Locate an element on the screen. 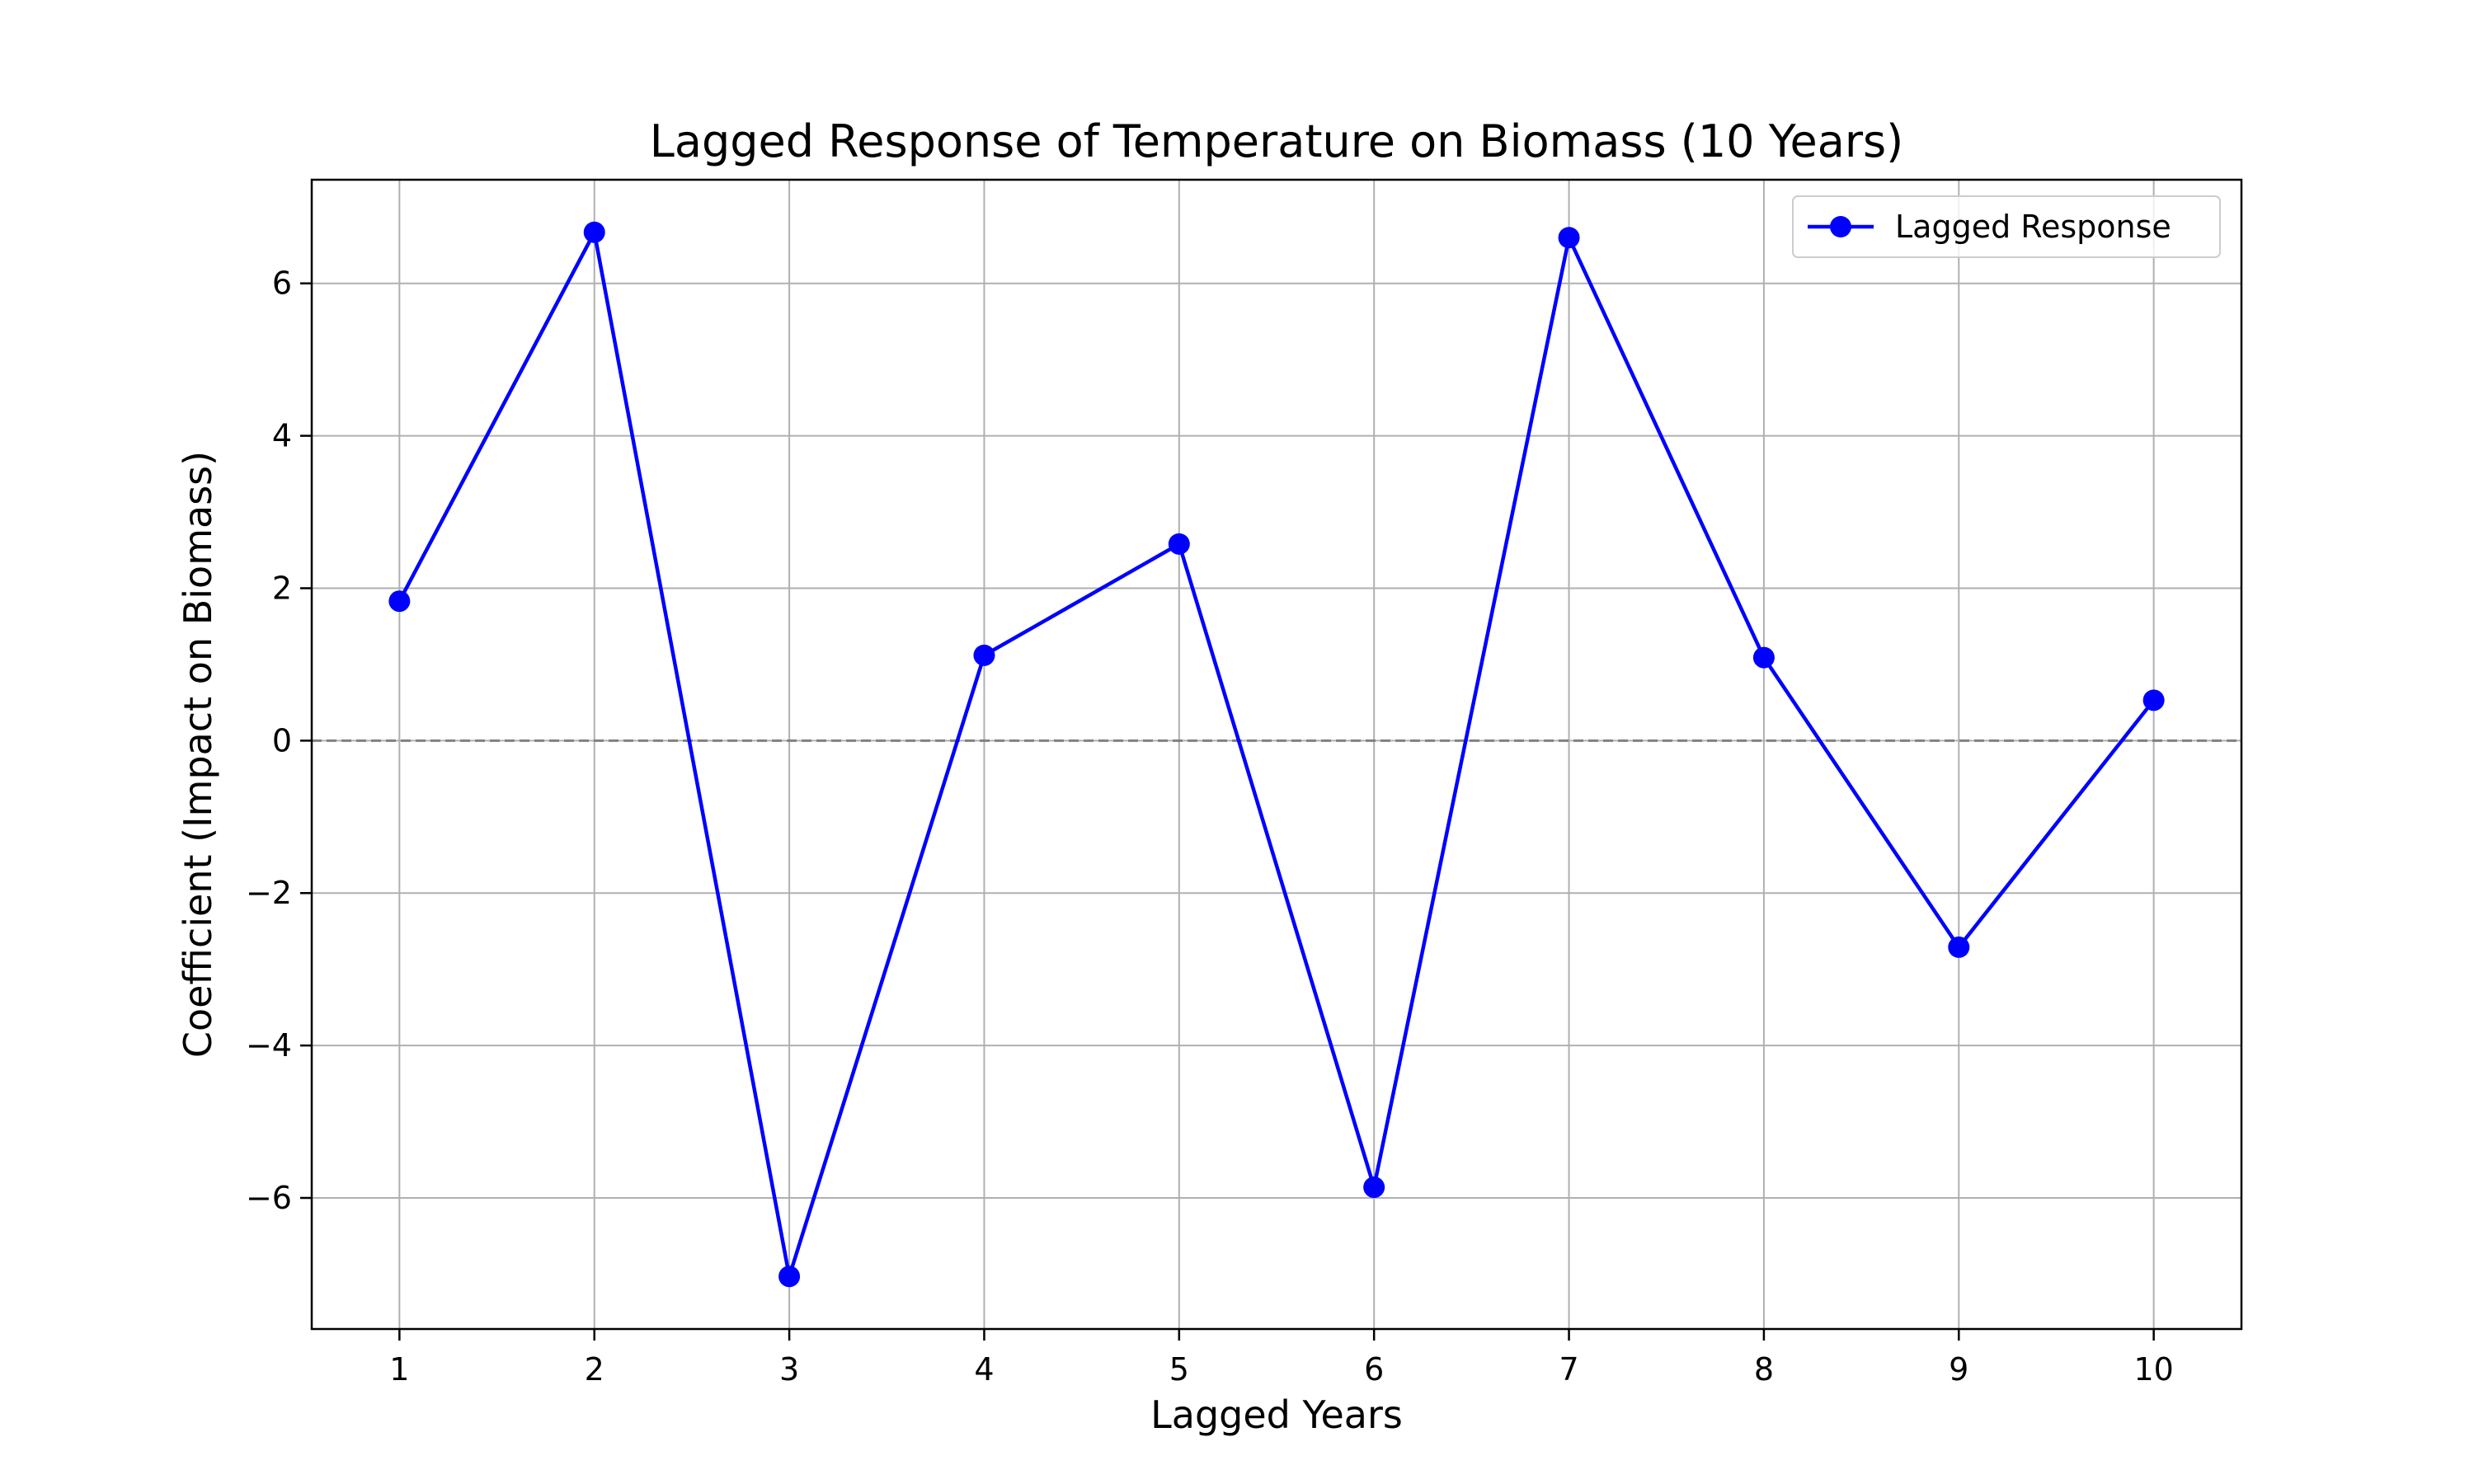 The height and width of the screenshot is (1484, 2474). y-tick-label: 6 is located at coordinates (282, 283).